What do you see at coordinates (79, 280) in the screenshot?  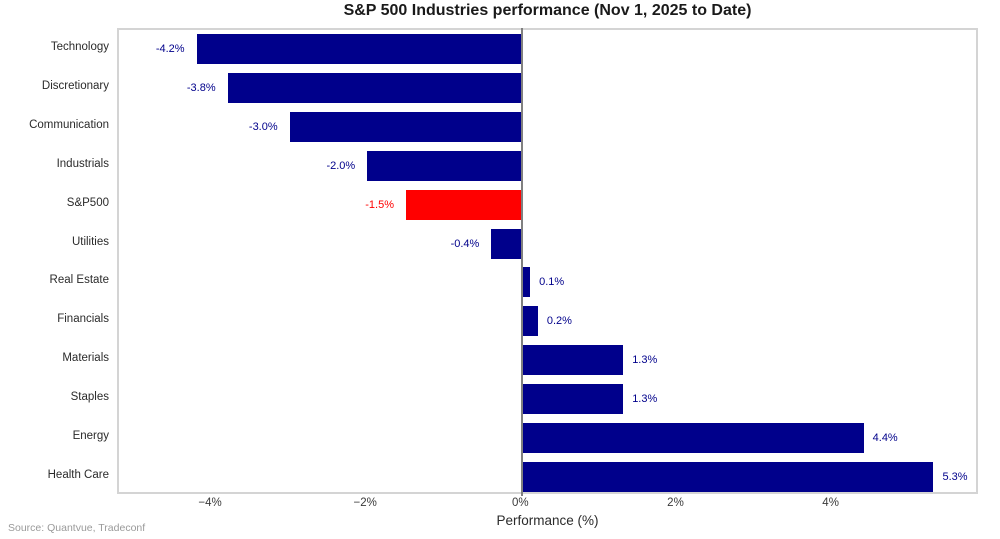 I see `category-label: Real Estate` at bounding box center [79, 280].